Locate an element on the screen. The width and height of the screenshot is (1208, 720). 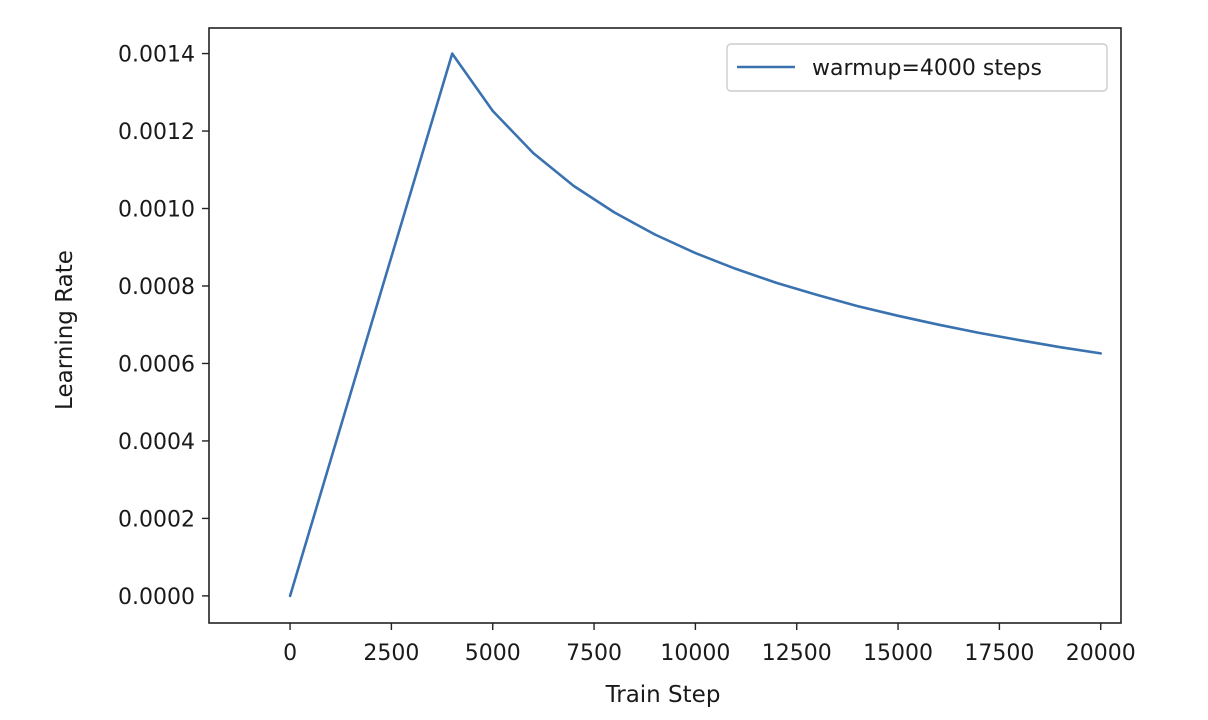
x-tick-label: 7500 is located at coordinates (594, 653).